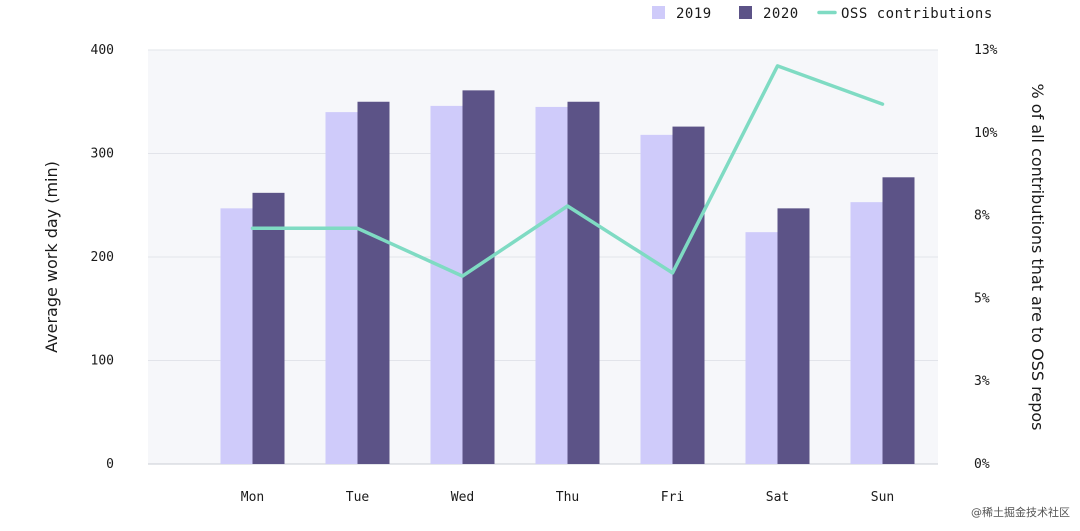 This screenshot has height=531, width=1080. I want to click on bar-2020-sun, so click(899, 320).